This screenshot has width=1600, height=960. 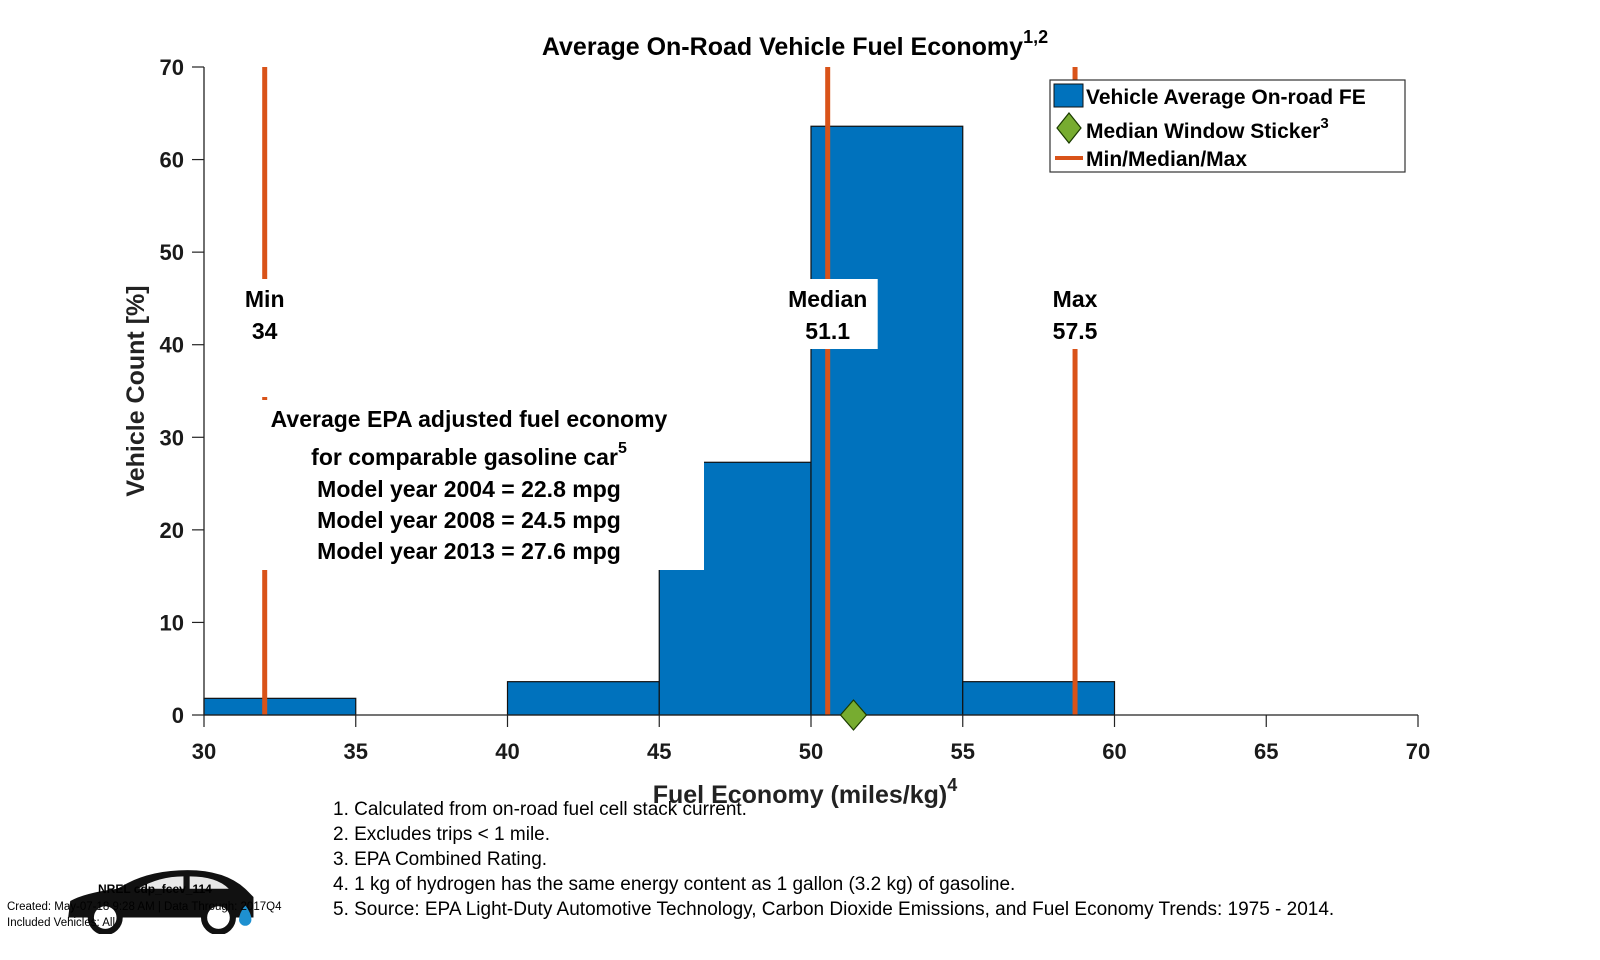 I want to click on x-tick-label: 70, so click(x=1418, y=751).